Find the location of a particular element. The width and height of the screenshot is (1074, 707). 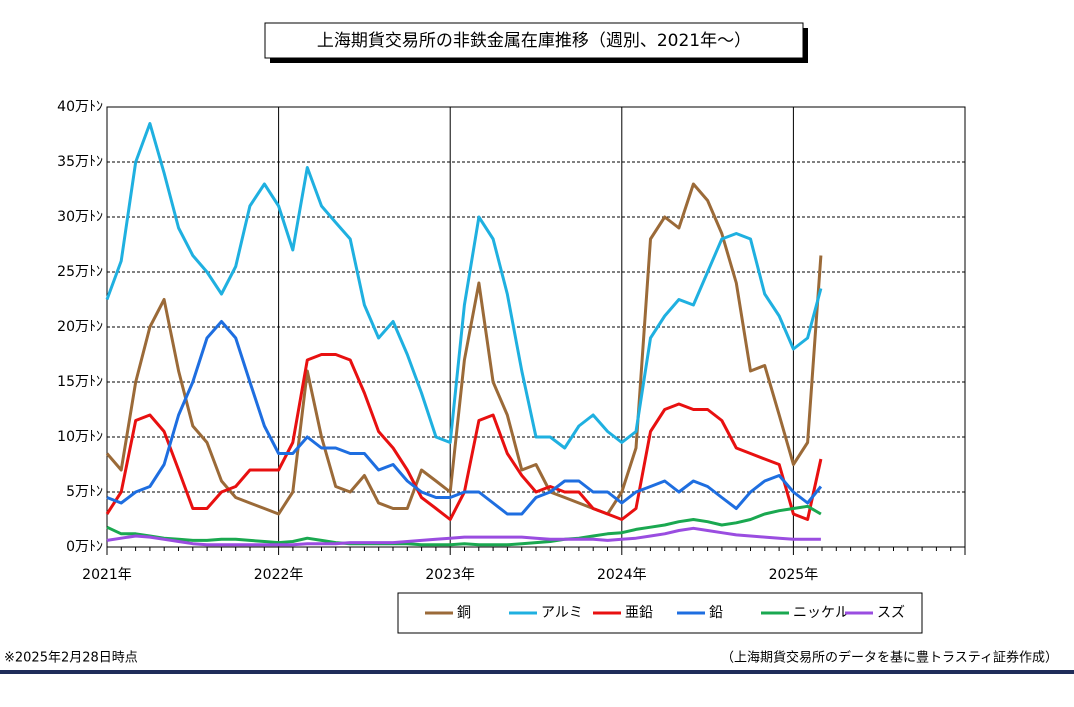

y-tick-label: 5万ﾄﾝ is located at coordinates (84, 492).